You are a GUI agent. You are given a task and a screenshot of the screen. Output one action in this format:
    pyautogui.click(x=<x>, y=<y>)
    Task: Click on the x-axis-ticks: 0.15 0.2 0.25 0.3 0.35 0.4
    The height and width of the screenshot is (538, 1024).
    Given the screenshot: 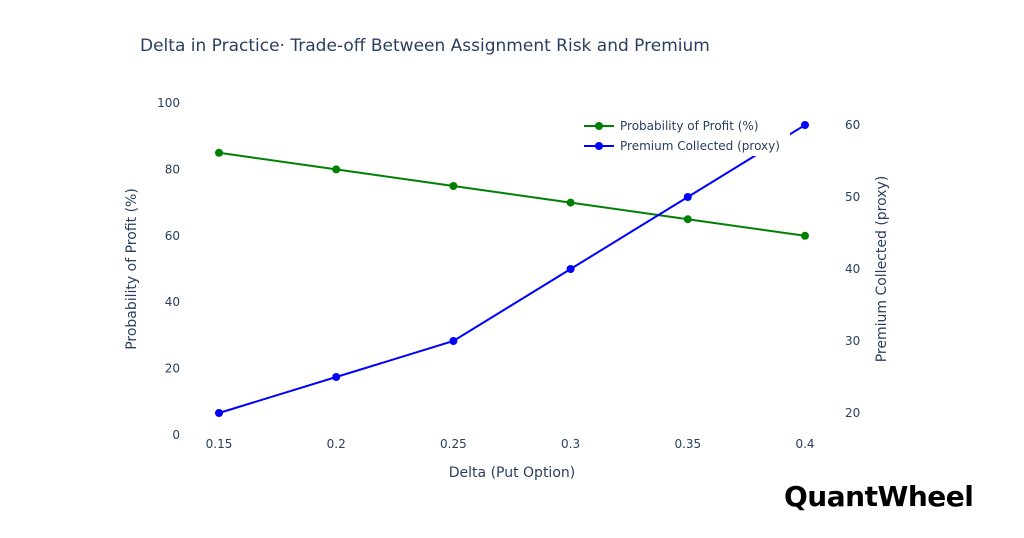 What is the action you would take?
    pyautogui.click(x=510, y=444)
    